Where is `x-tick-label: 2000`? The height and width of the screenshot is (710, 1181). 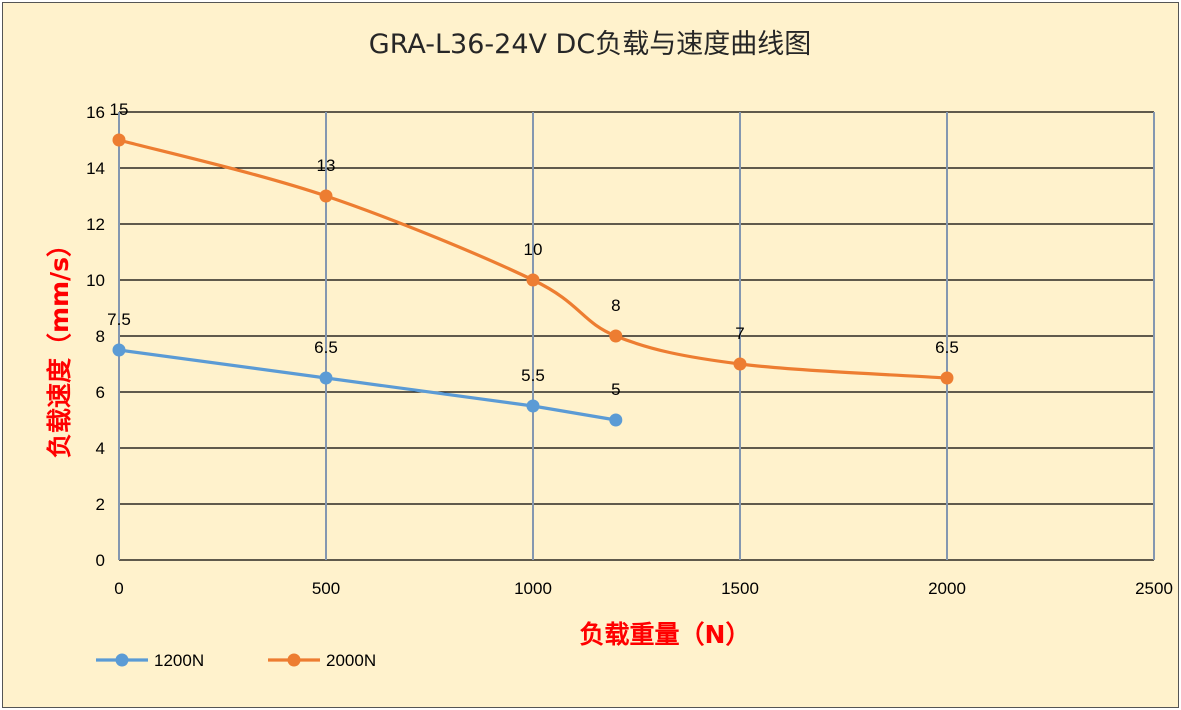
x-tick-label: 2000 is located at coordinates (947, 588).